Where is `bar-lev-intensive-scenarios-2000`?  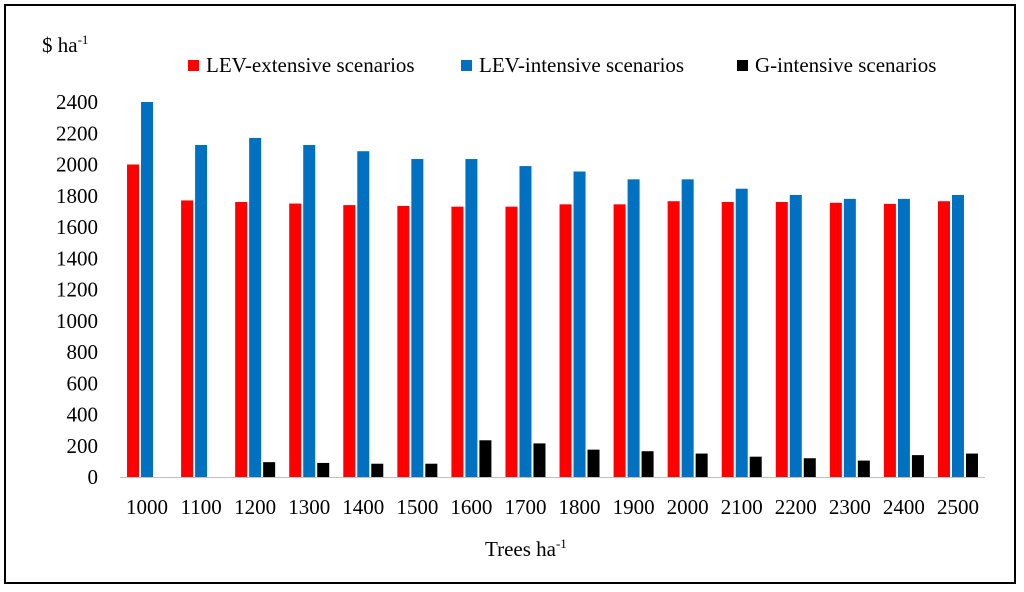
bar-lev-intensive-scenarios-2000 is located at coordinates (687, 328).